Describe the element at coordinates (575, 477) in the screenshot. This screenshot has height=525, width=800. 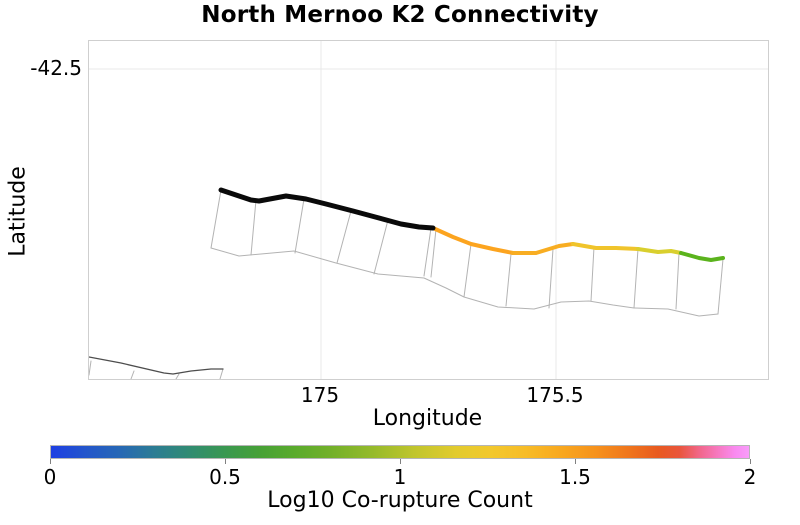
I see `colorbar-tick-label: 1.5` at that location.